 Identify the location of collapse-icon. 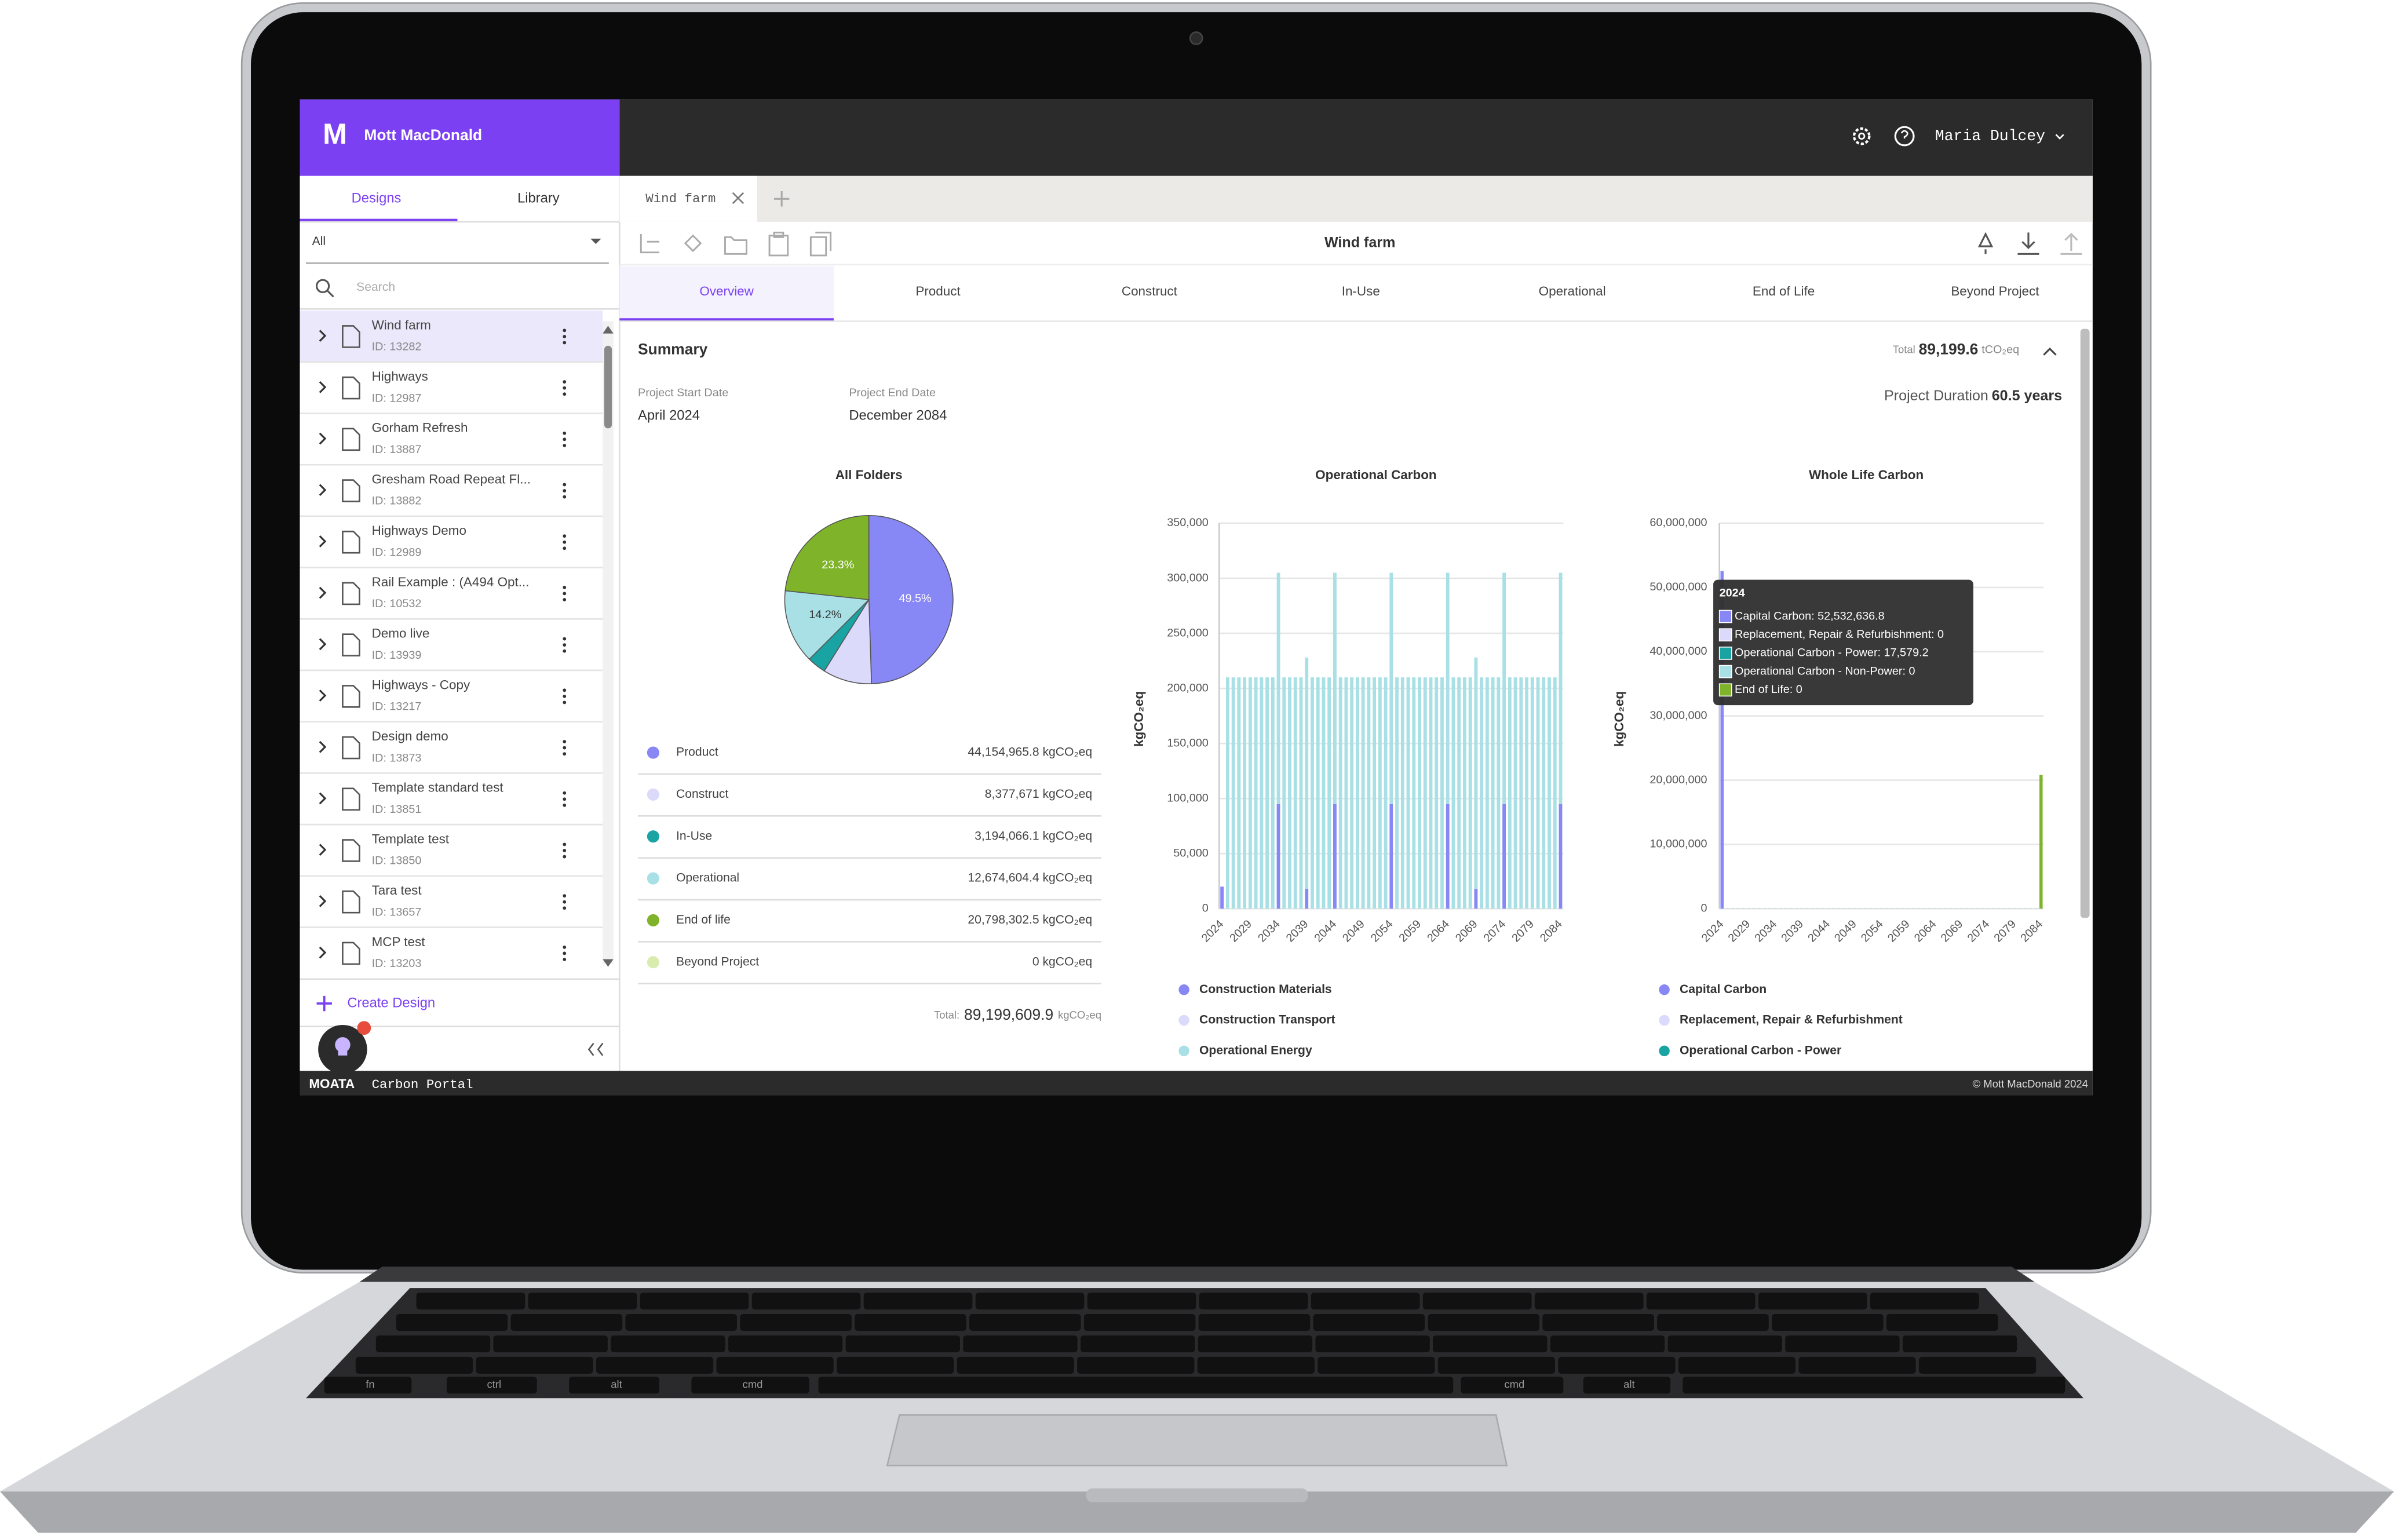
(595, 1049).